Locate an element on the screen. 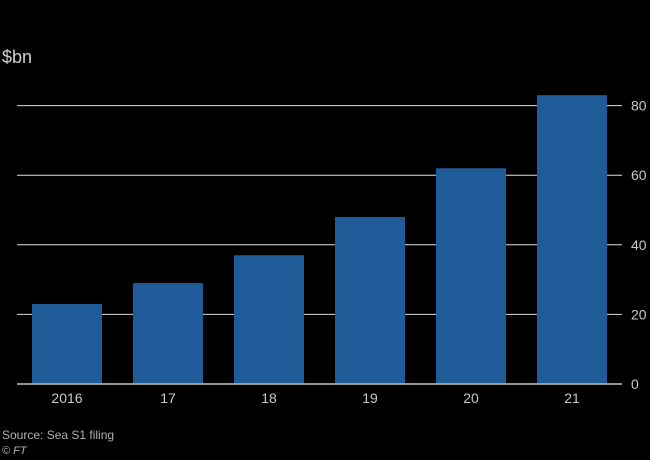  x-tick-label-18: 18 is located at coordinates (269, 398).